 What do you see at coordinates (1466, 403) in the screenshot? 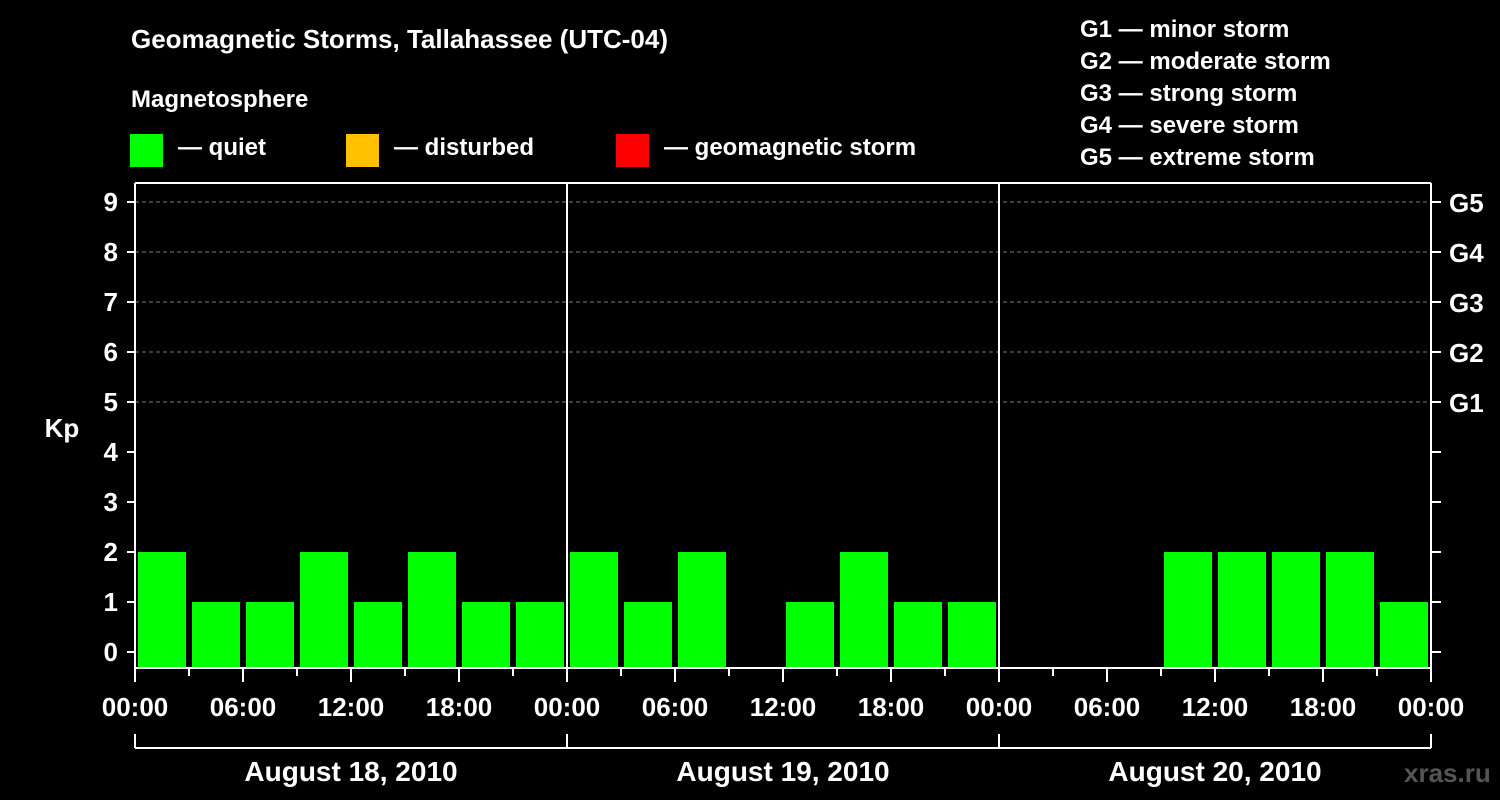
I see `right-label-g1: G1` at bounding box center [1466, 403].